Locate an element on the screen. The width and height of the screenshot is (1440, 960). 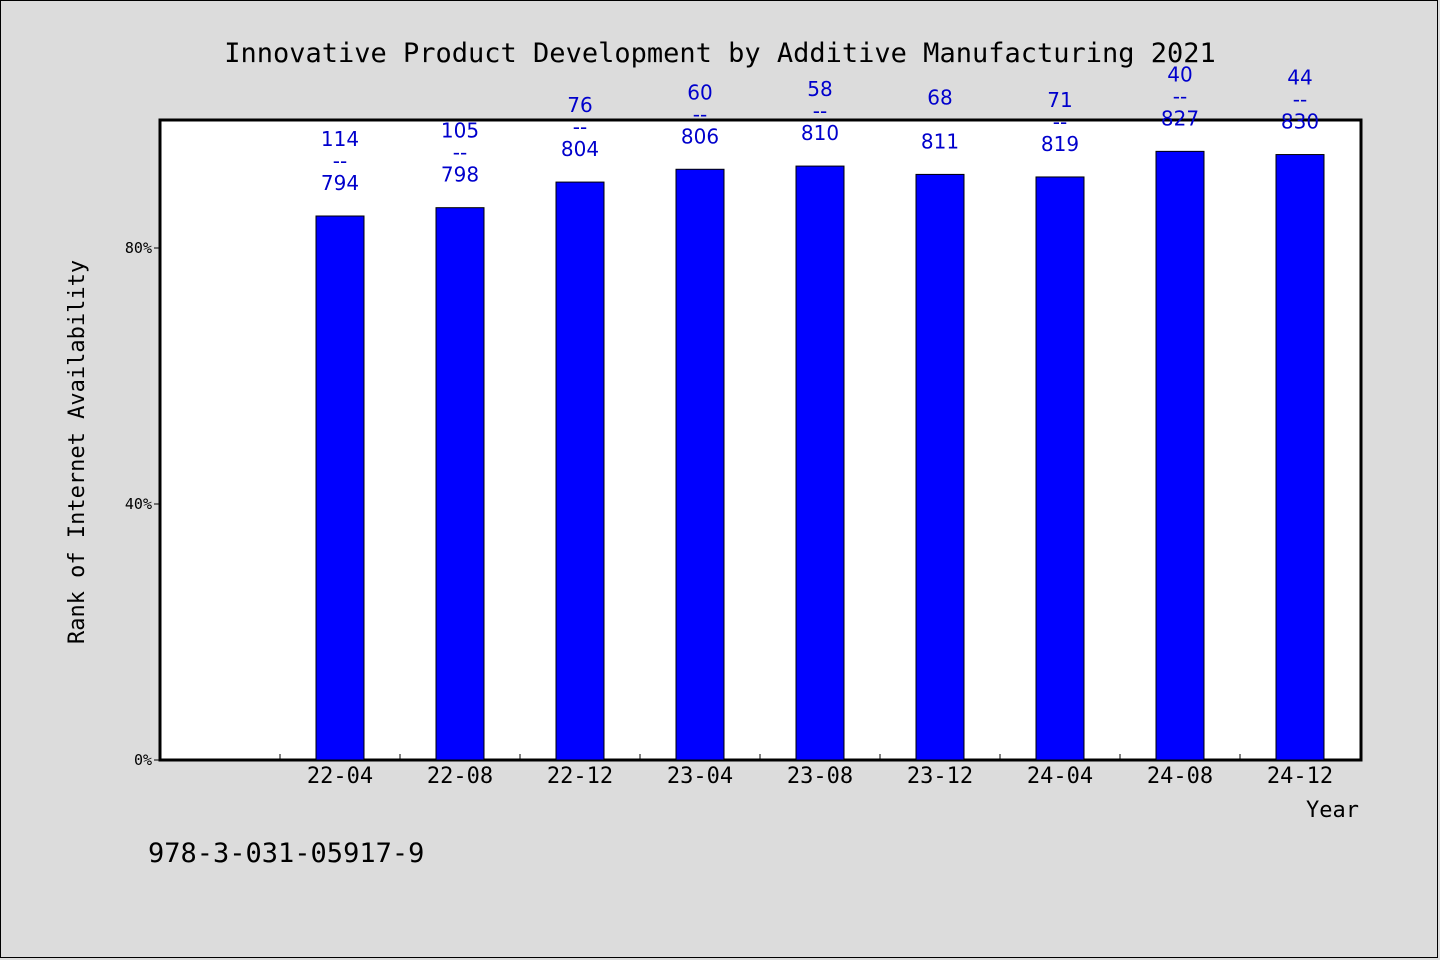
y-axis-ticks: 0% 40% 80% is located at coordinates (142, 504).